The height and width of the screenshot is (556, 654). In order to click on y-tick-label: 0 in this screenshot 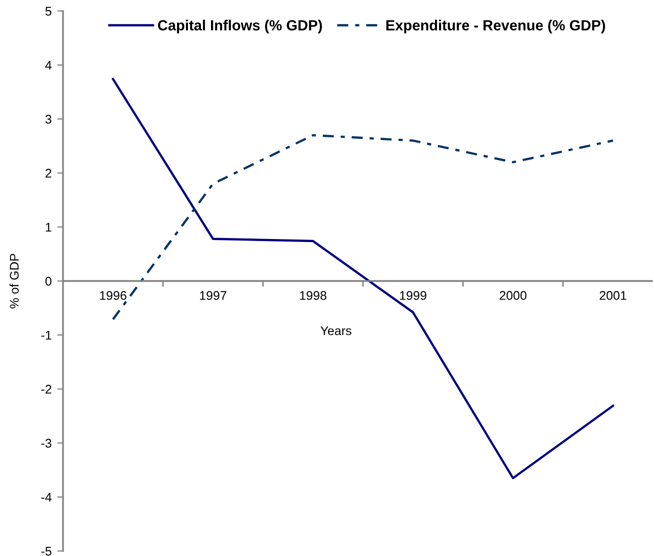, I will do `click(48, 281)`.